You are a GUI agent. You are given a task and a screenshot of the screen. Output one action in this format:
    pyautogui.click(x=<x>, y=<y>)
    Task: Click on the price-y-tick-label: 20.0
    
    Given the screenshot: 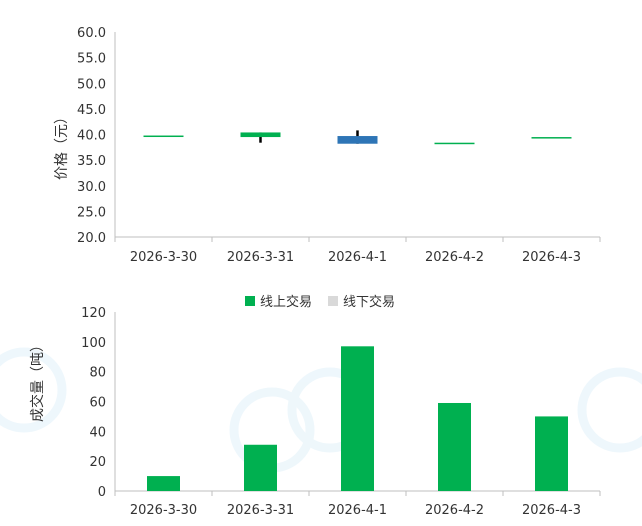 What is the action you would take?
    pyautogui.click(x=91, y=238)
    